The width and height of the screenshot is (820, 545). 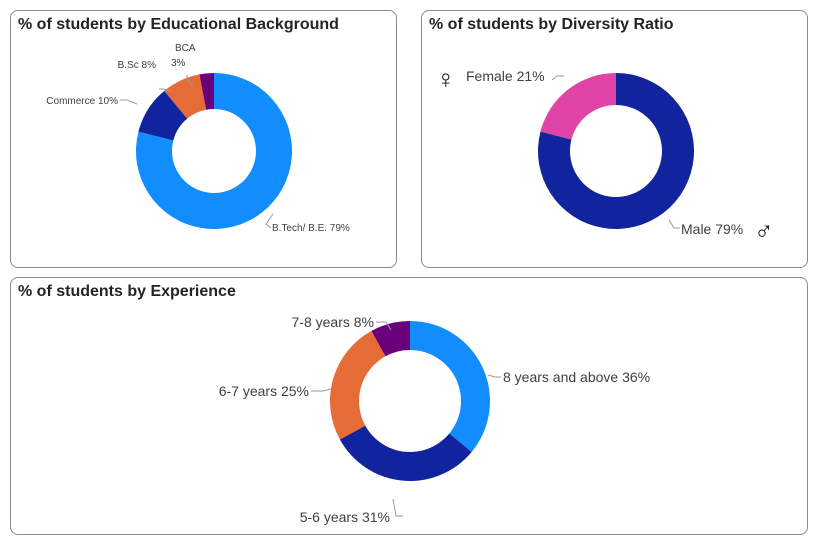 I want to click on education-chart-title: % of students by Educational Background, so click(x=178, y=24).